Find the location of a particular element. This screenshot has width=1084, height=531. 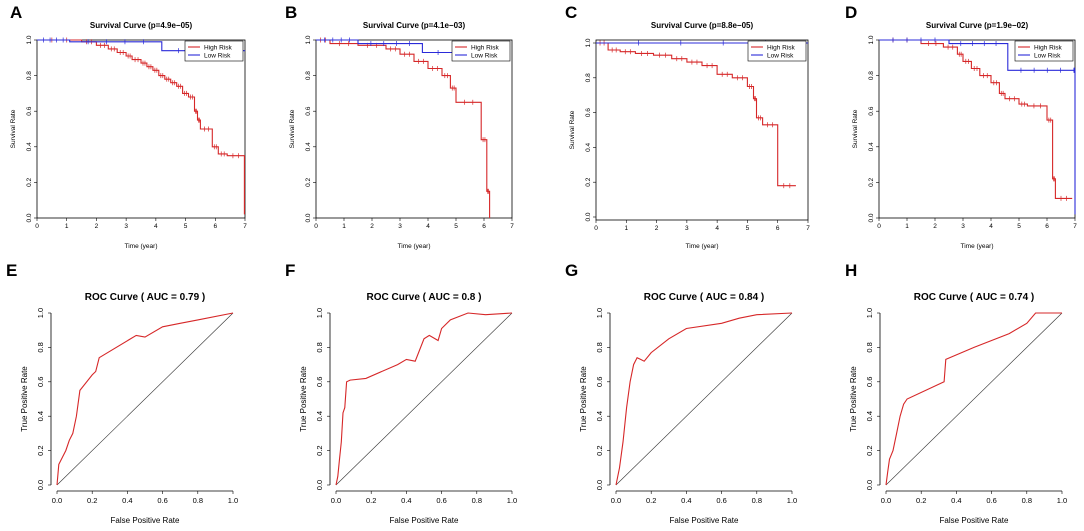

panel-letter: D is located at coordinates (851, 12).